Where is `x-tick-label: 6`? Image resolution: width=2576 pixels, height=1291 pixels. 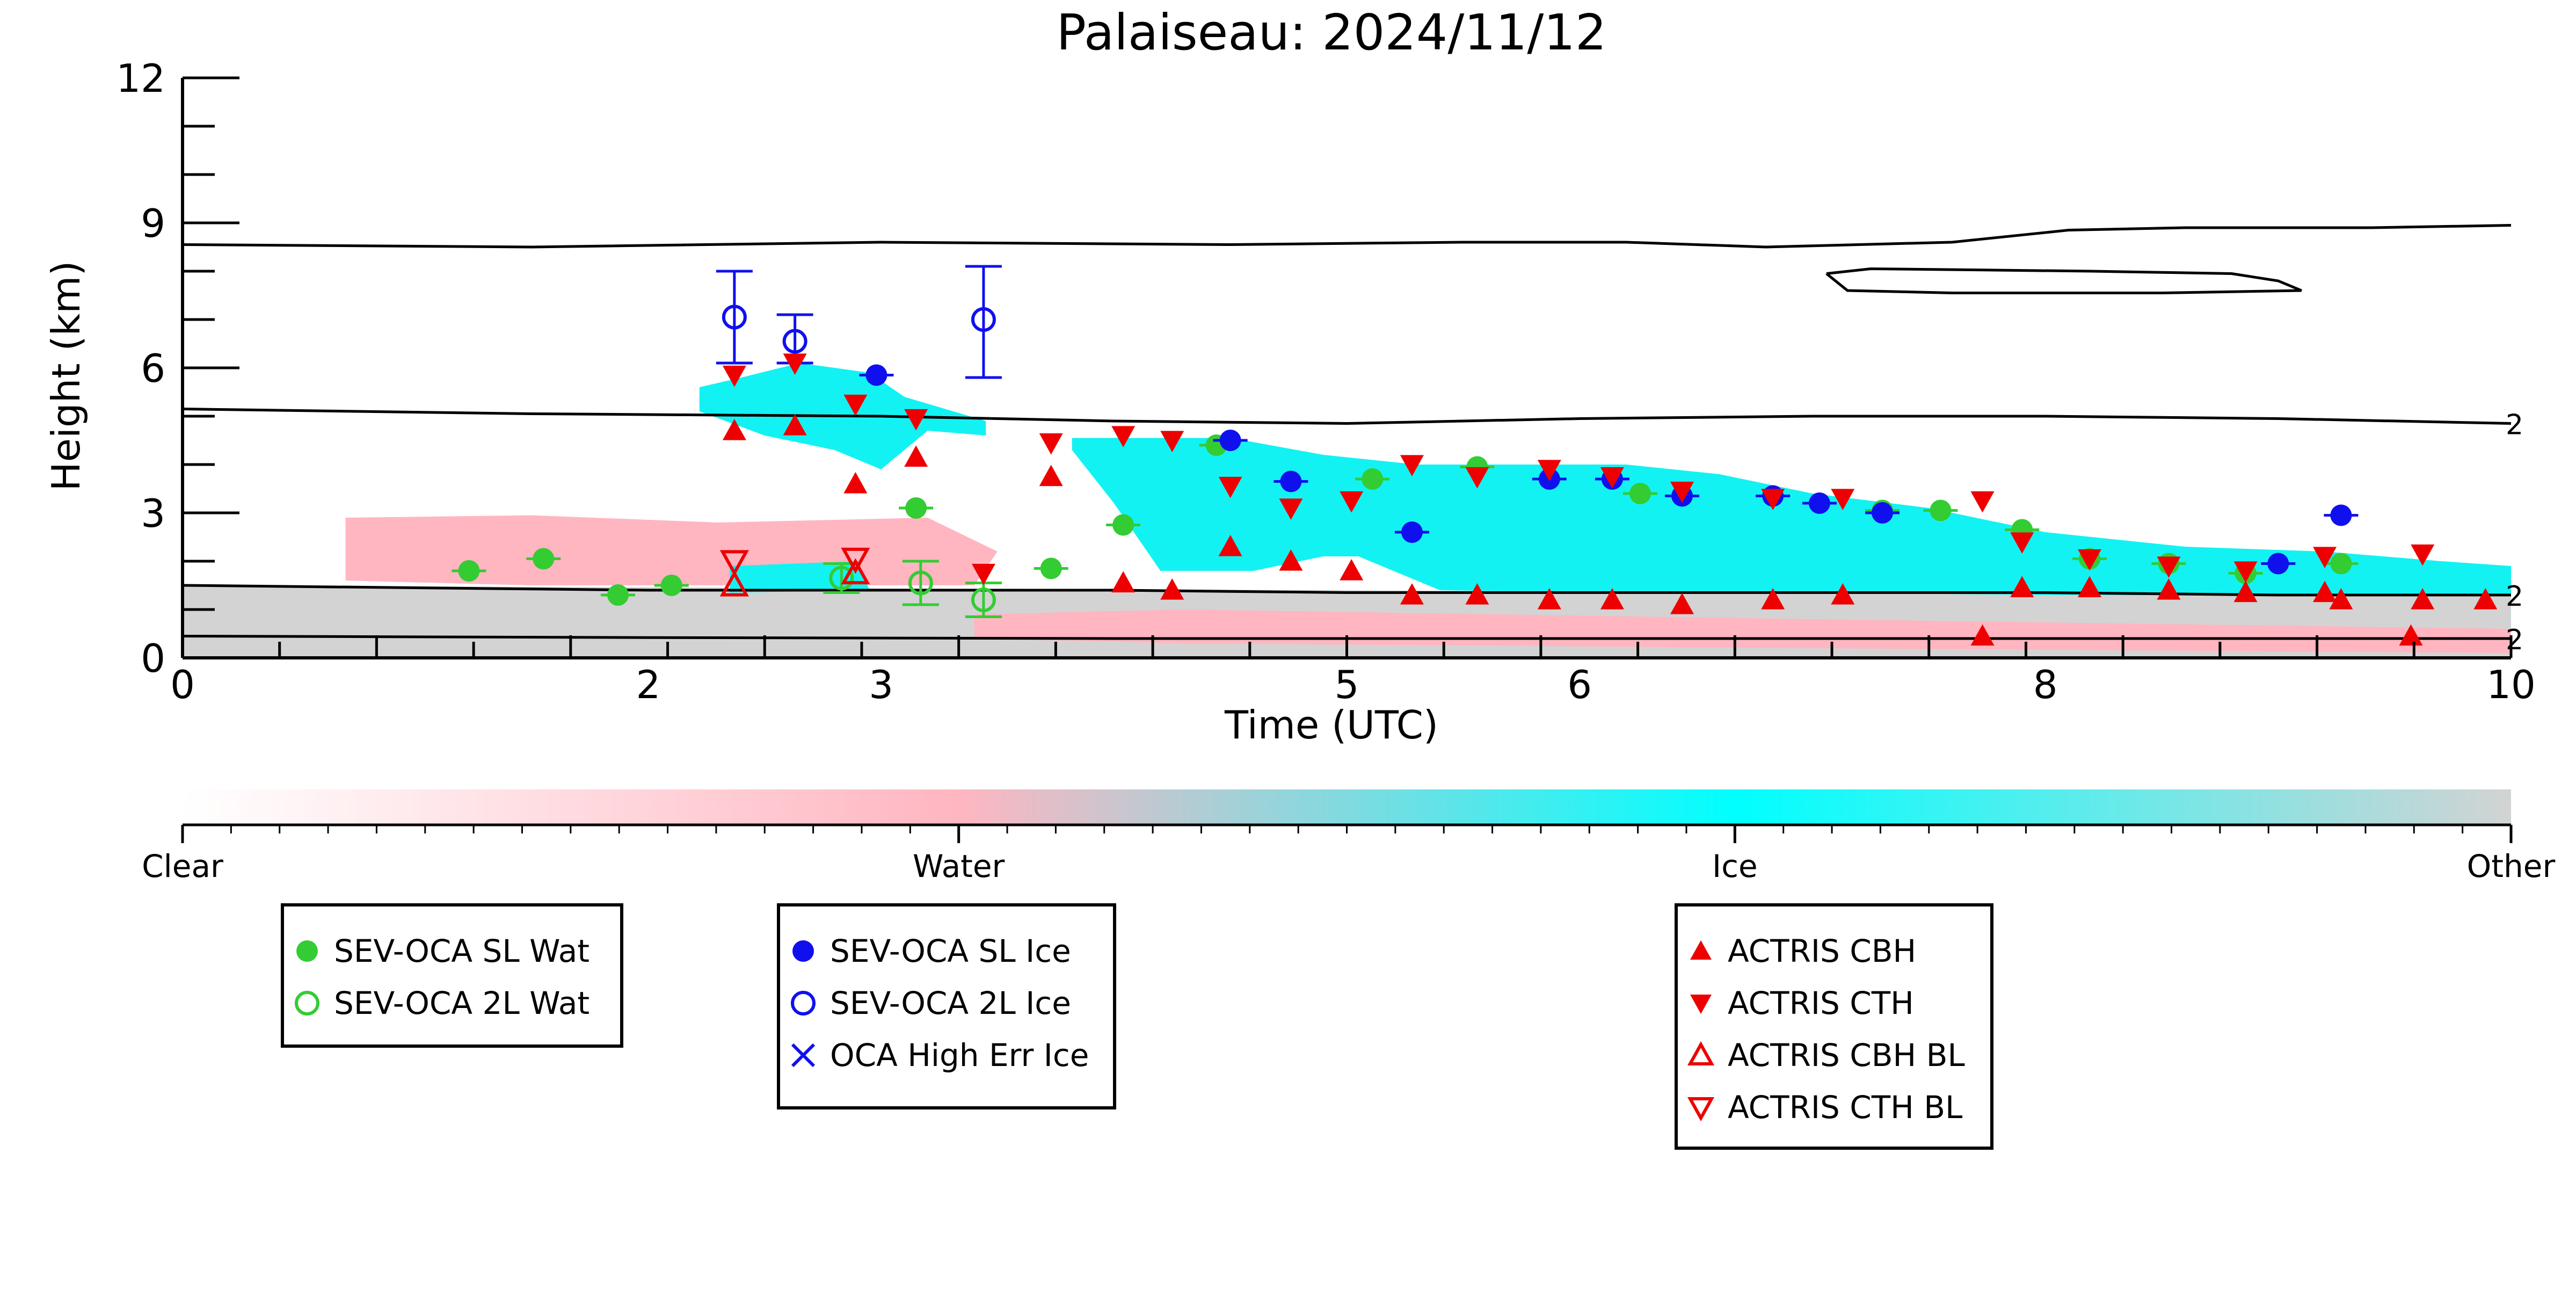
x-tick-label: 6 is located at coordinates (1579, 684).